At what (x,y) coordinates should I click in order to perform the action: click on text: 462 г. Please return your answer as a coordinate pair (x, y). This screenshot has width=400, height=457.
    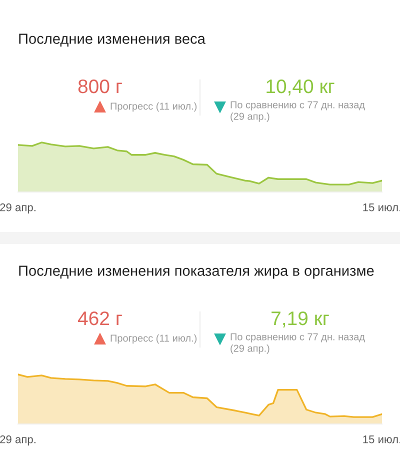
    Looking at the image, I should click on (100, 318).